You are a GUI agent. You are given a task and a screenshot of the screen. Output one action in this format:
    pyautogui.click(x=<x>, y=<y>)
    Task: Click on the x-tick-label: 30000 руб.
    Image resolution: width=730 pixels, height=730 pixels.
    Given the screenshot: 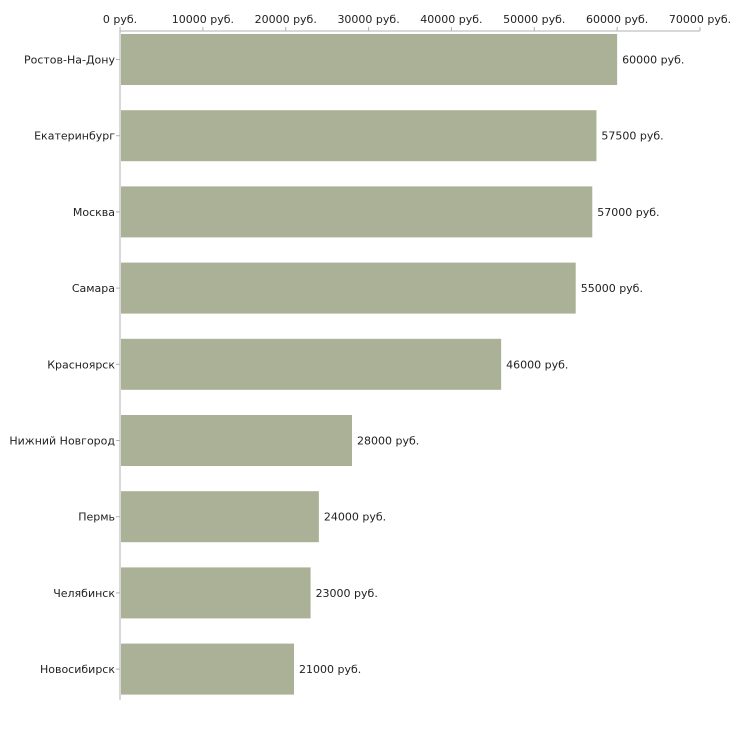 What is the action you would take?
    pyautogui.click(x=368, y=19)
    